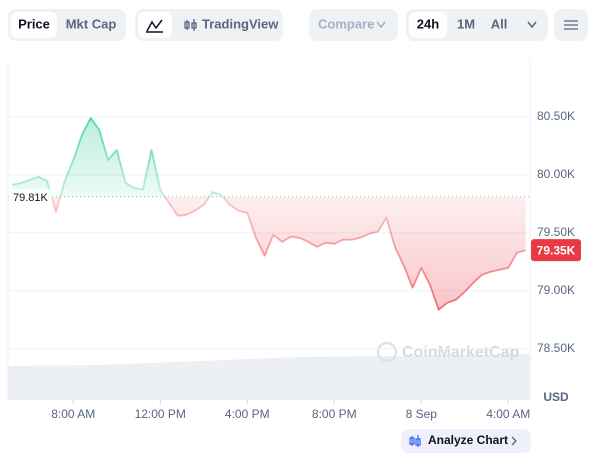 Image resolution: width=596 pixels, height=475 pixels. I want to click on last-price-tag, so click(556, 250).